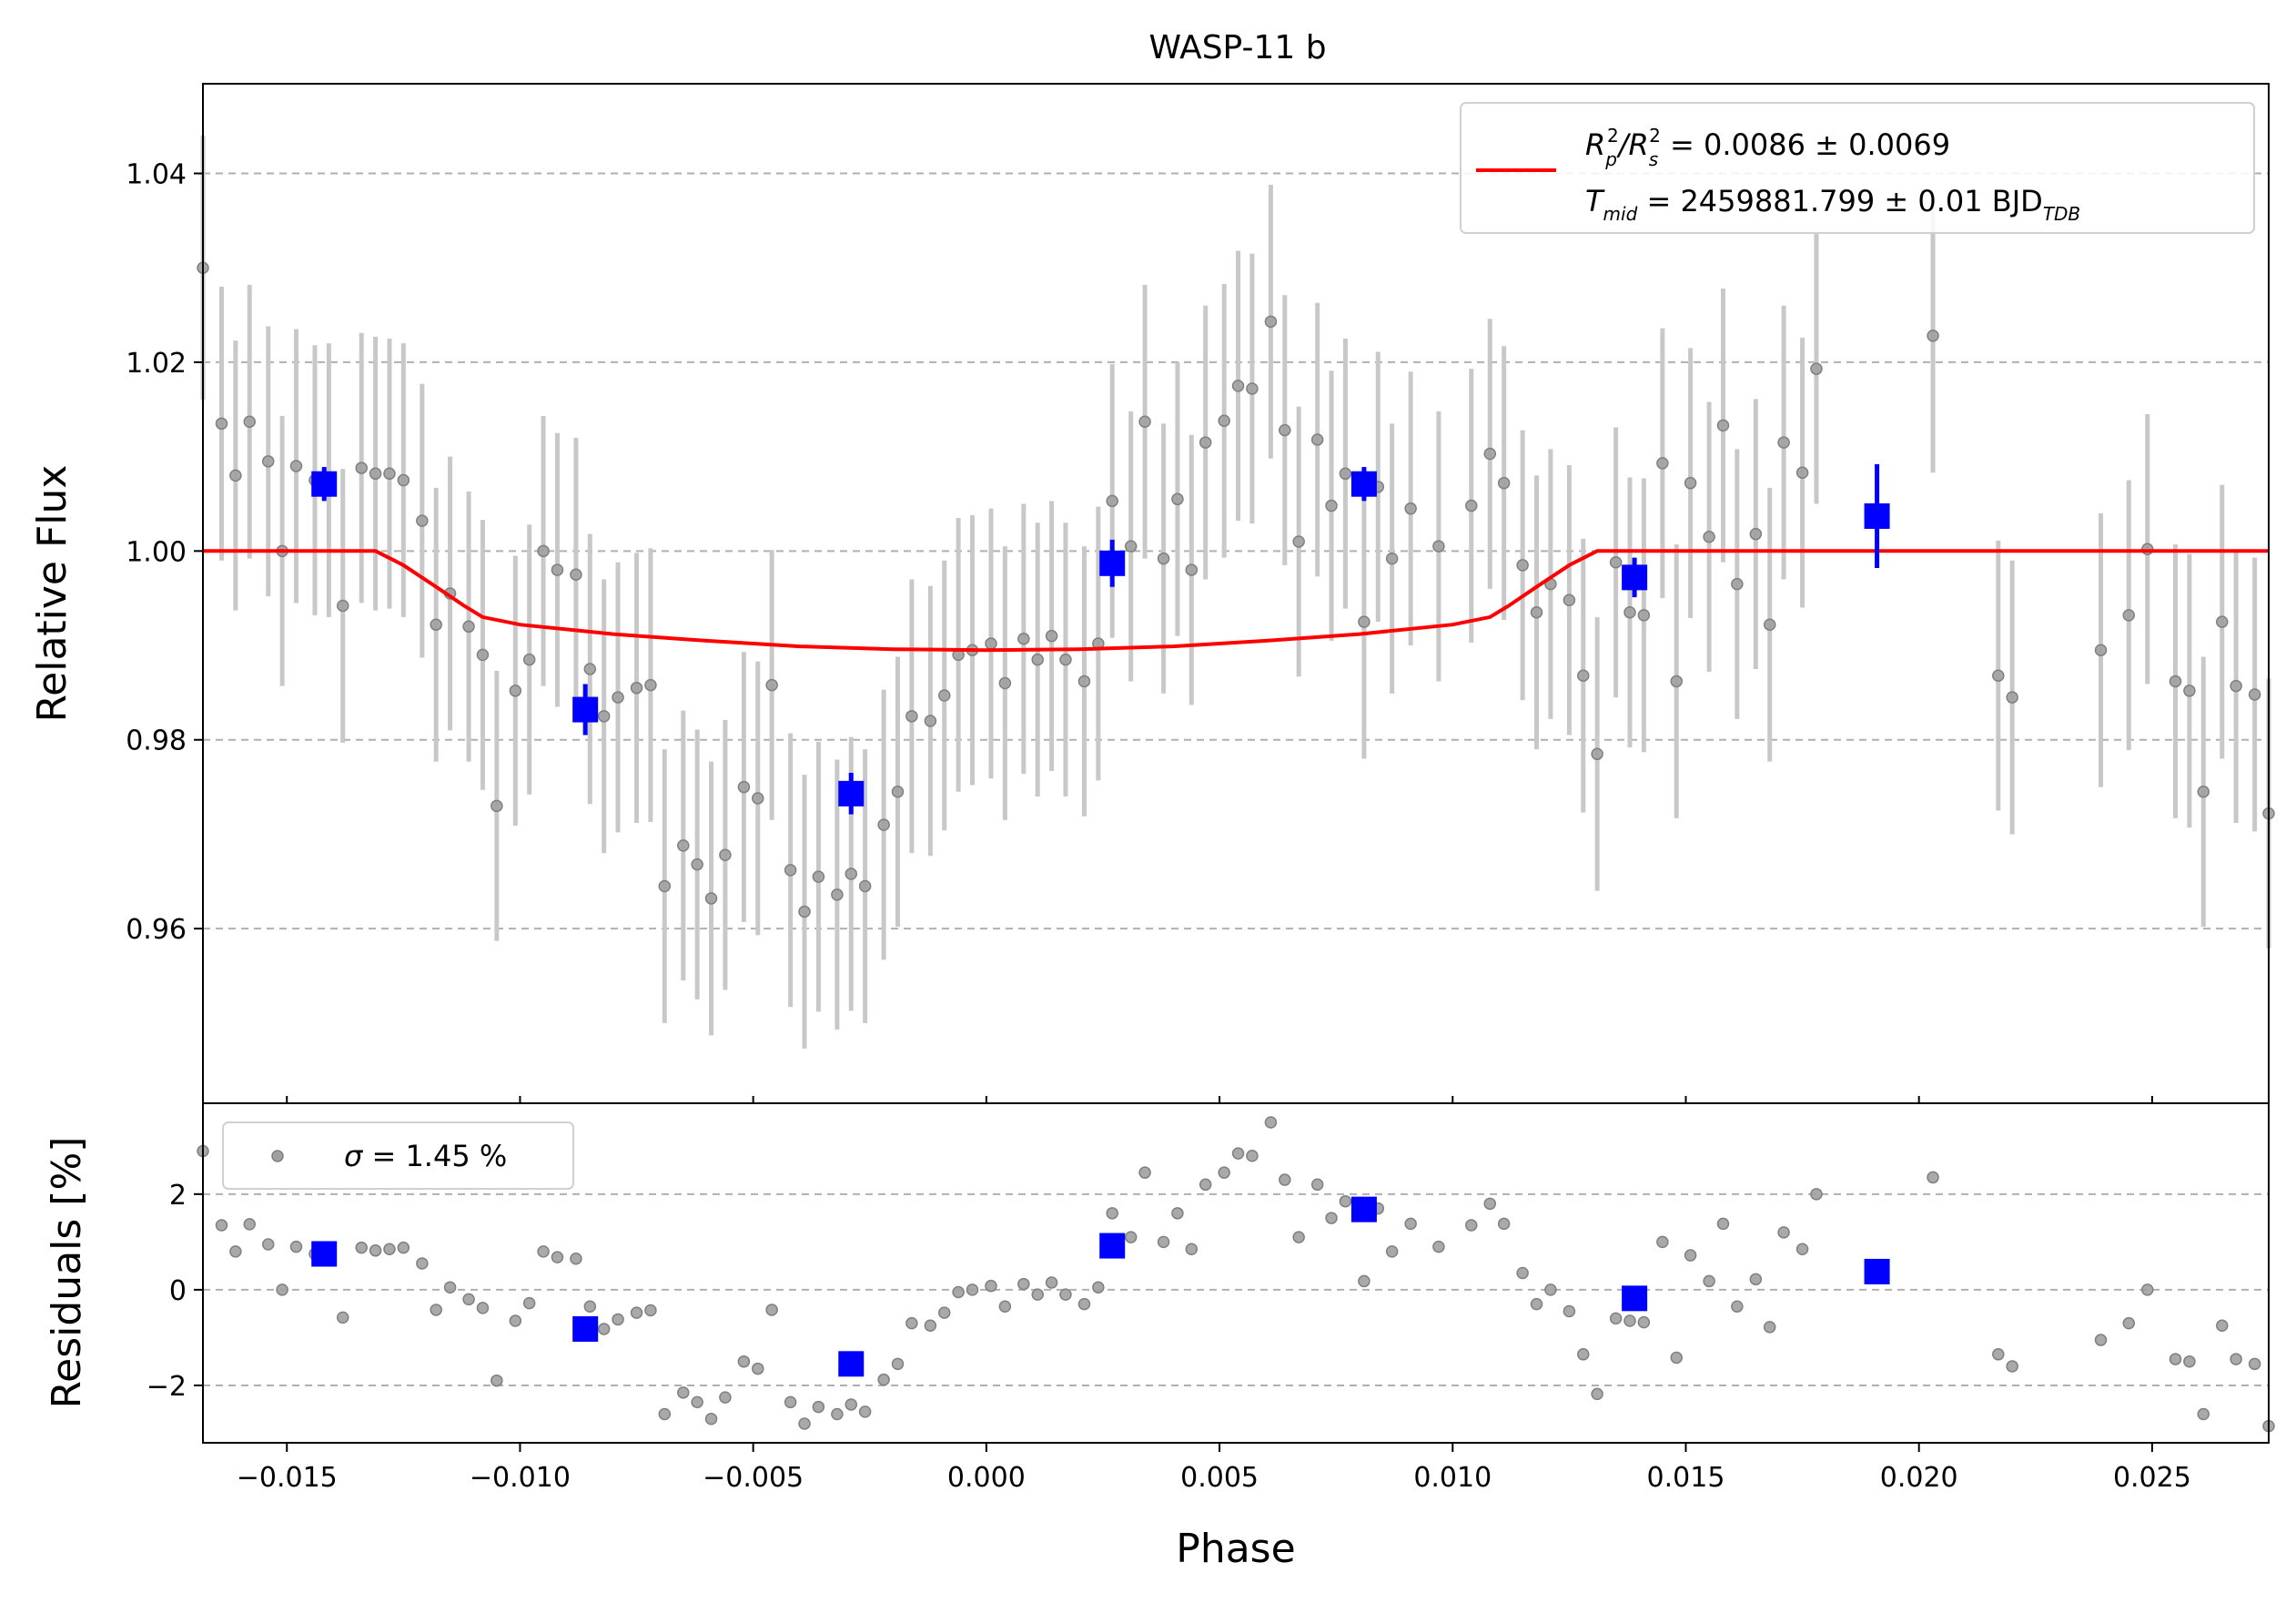 The width and height of the screenshot is (2296, 1603). I want to click on residual-legend: σ = 1.45 %, so click(398, 1155).